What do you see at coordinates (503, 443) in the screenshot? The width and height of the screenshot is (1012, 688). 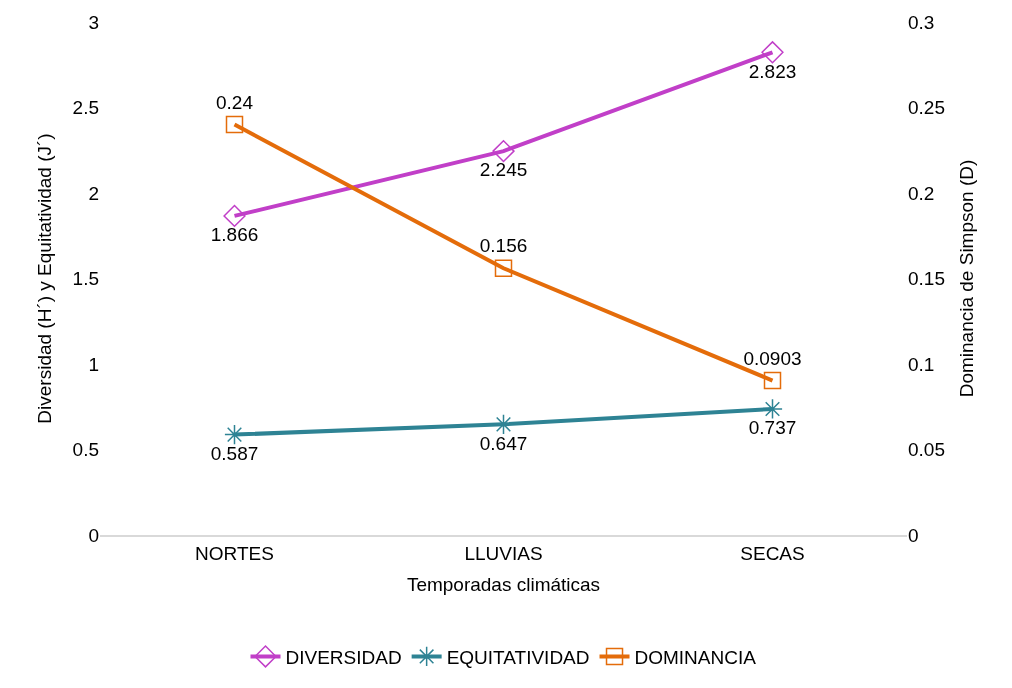 I see `data-label: 0.647` at bounding box center [503, 443].